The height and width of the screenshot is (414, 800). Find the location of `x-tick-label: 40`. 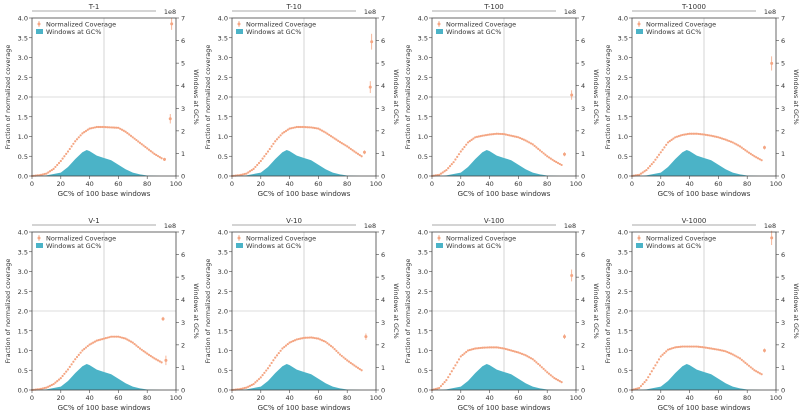

x-tick-label: 40 is located at coordinates (689, 184).